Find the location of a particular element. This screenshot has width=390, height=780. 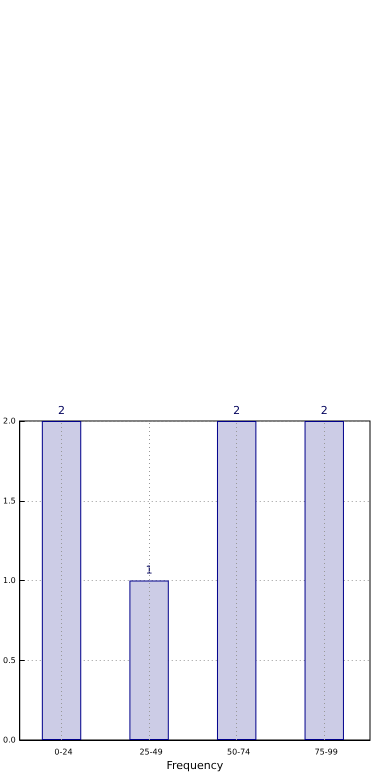

x-tick-label: 75-99 is located at coordinates (326, 752).